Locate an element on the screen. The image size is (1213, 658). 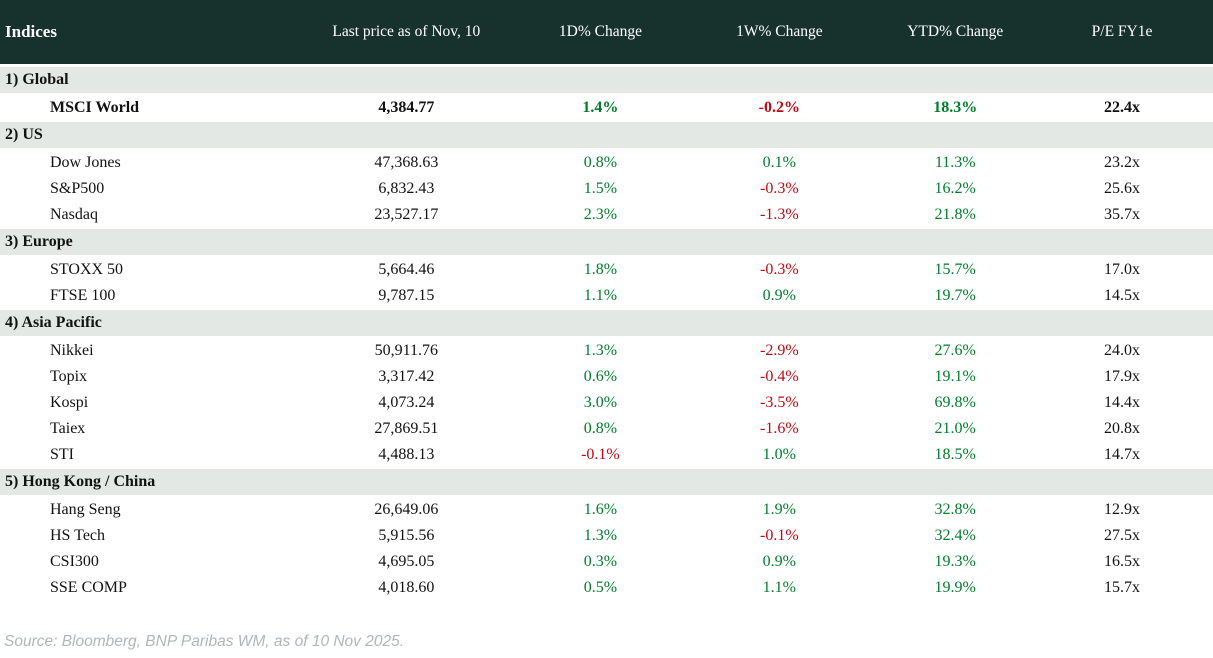
pe-cell: 22.4x is located at coordinates (1122, 108).